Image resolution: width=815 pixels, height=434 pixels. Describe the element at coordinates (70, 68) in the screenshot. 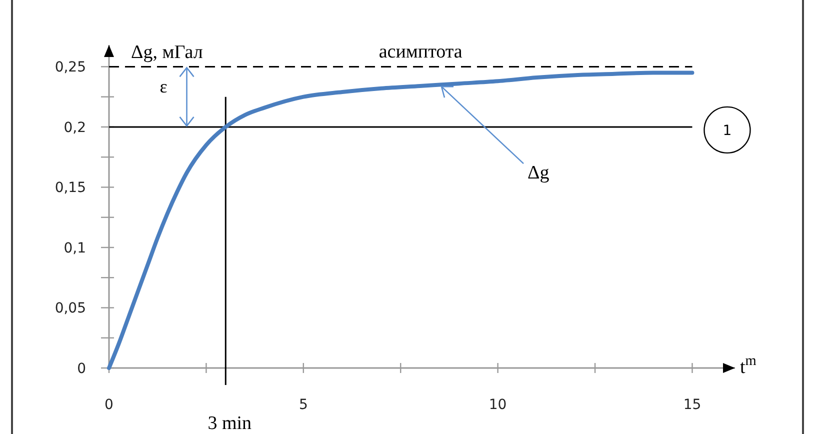

I see `y-tick-label: 0,25` at that location.